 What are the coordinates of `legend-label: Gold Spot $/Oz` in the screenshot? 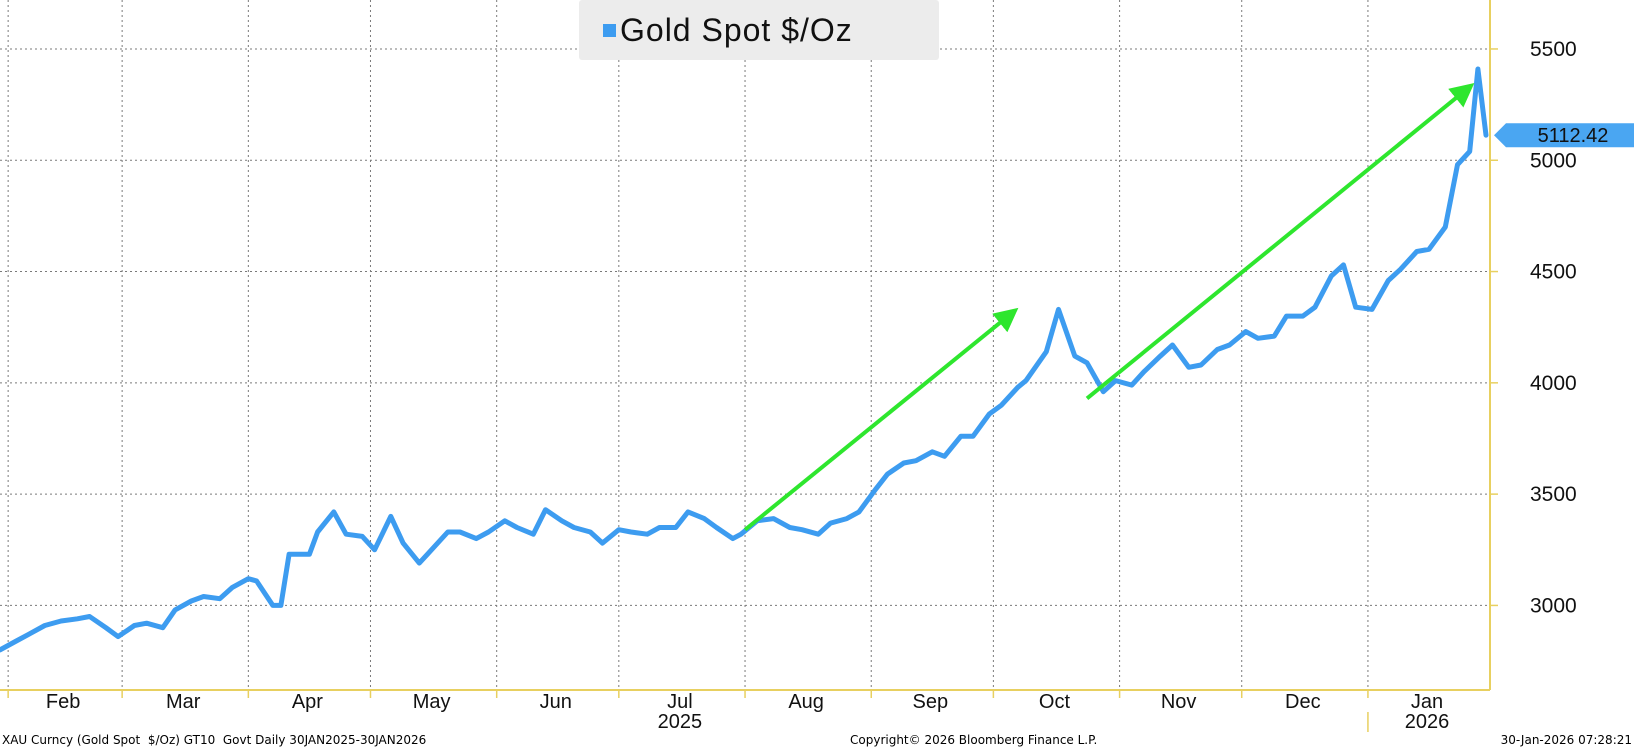 It's located at (736, 29).